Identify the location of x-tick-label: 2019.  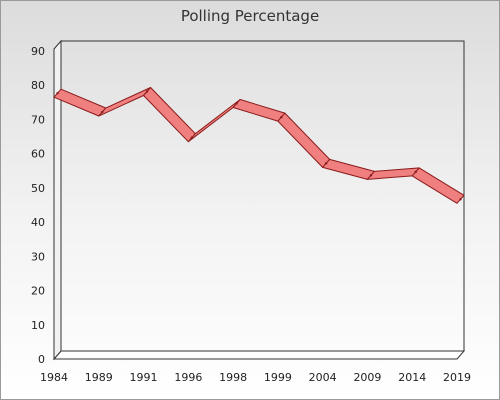
(457, 377).